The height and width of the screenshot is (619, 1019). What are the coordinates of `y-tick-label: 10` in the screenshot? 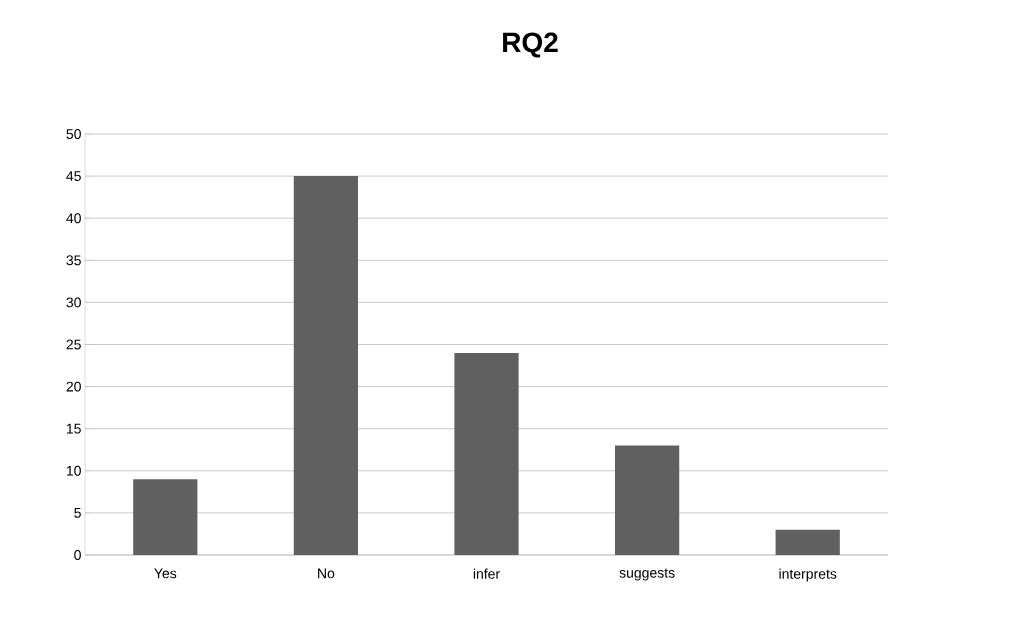 It's located at (73, 470).